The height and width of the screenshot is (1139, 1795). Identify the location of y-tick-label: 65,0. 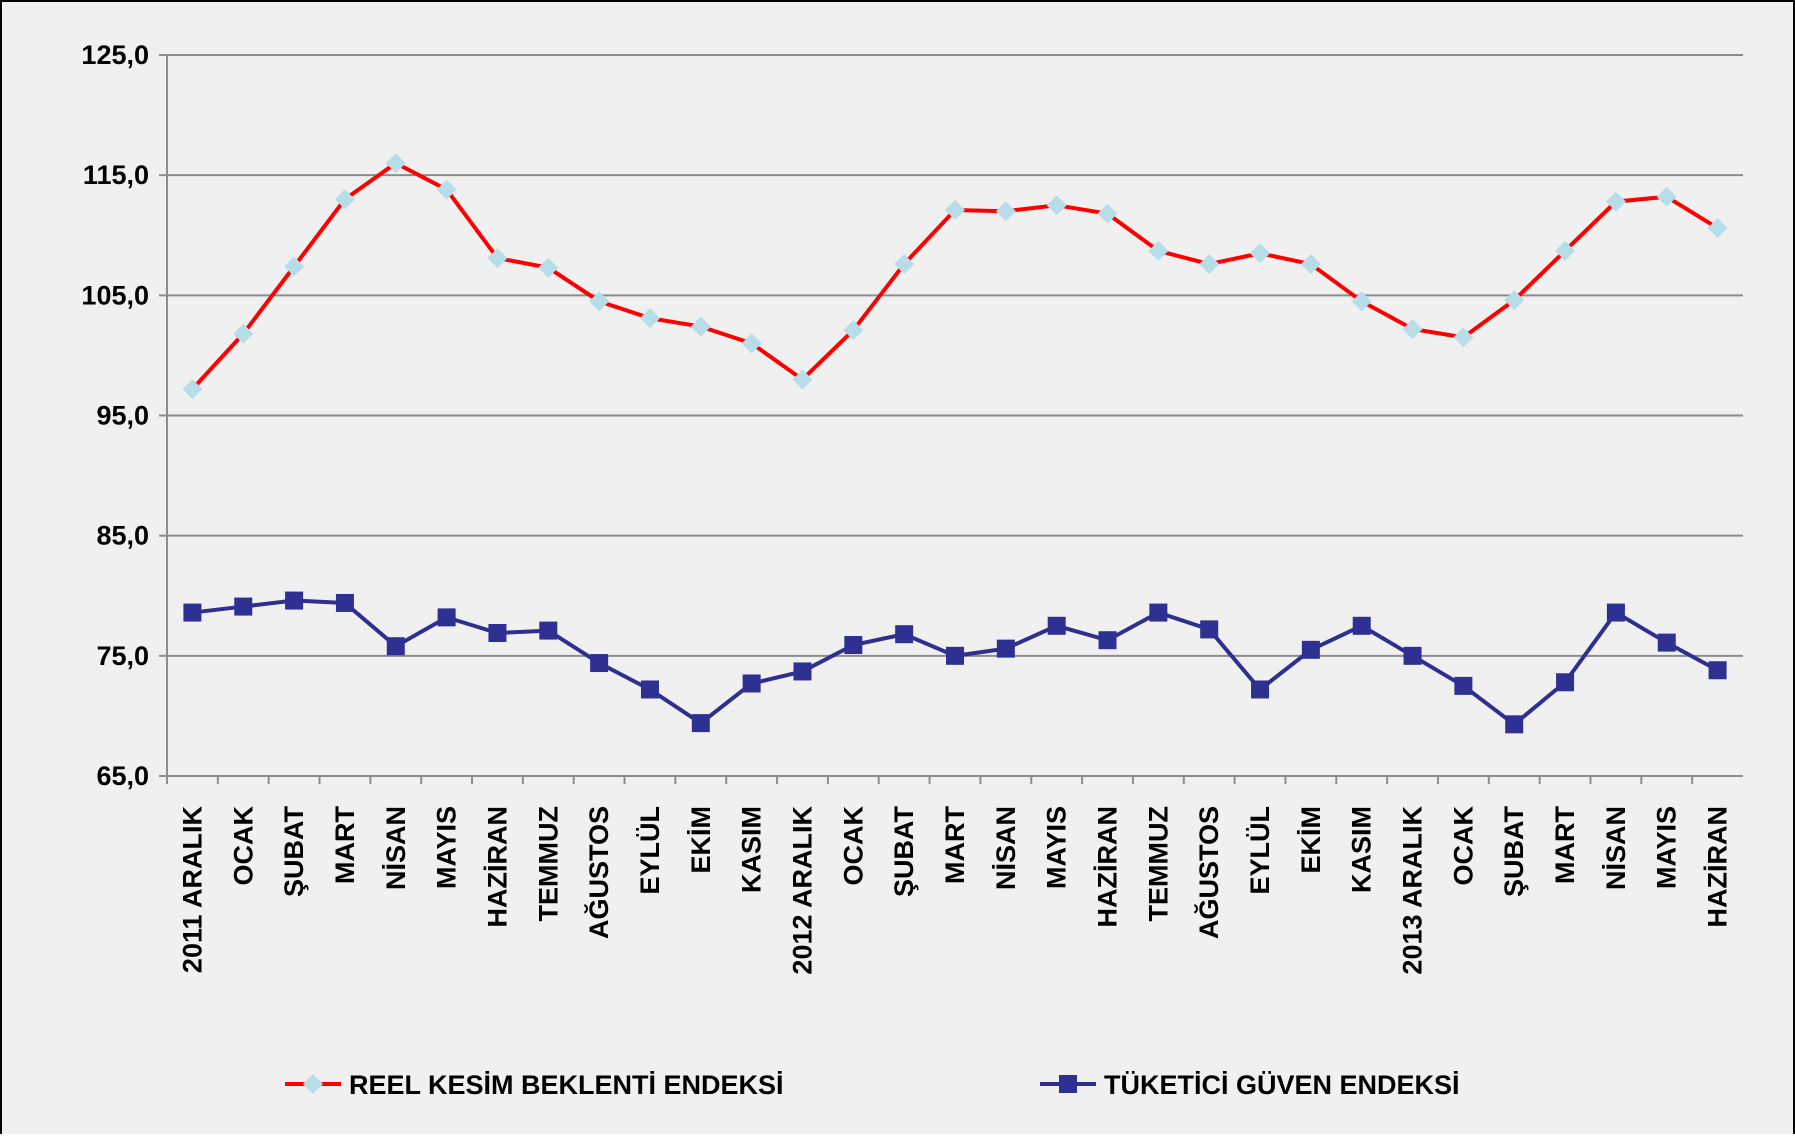
(122, 776).